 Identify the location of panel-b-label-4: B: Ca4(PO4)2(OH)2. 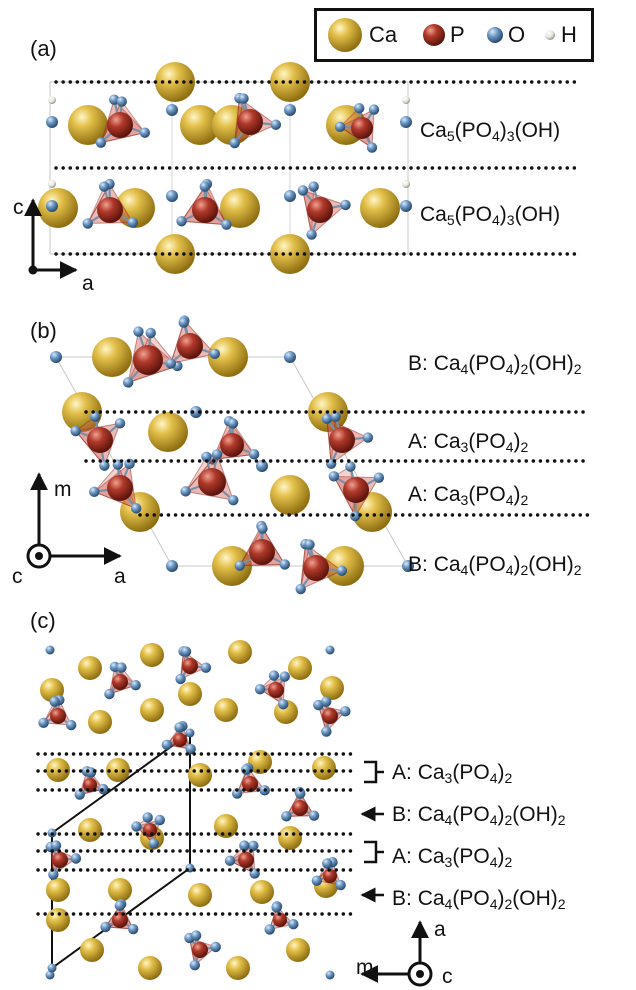
(495, 565).